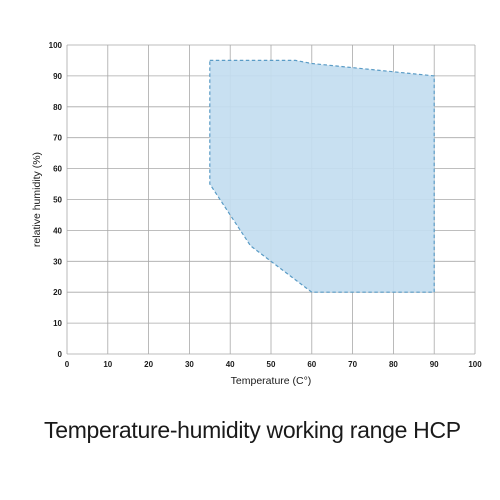  I want to click on x-tick-label: 60, so click(311, 364).